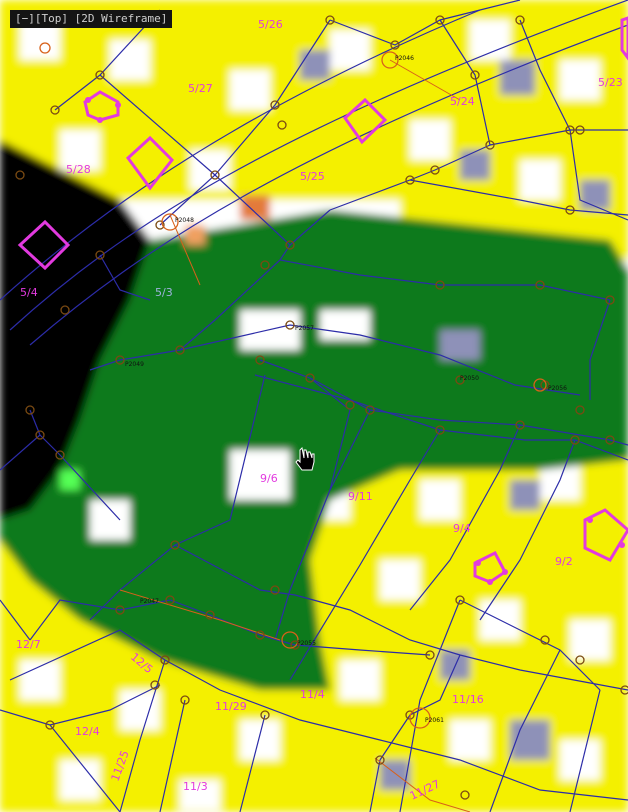 Image resolution: width=628 pixels, height=812 pixels. What do you see at coordinates (462, 528) in the screenshot?
I see `parcel-label: 9/4` at bounding box center [462, 528].